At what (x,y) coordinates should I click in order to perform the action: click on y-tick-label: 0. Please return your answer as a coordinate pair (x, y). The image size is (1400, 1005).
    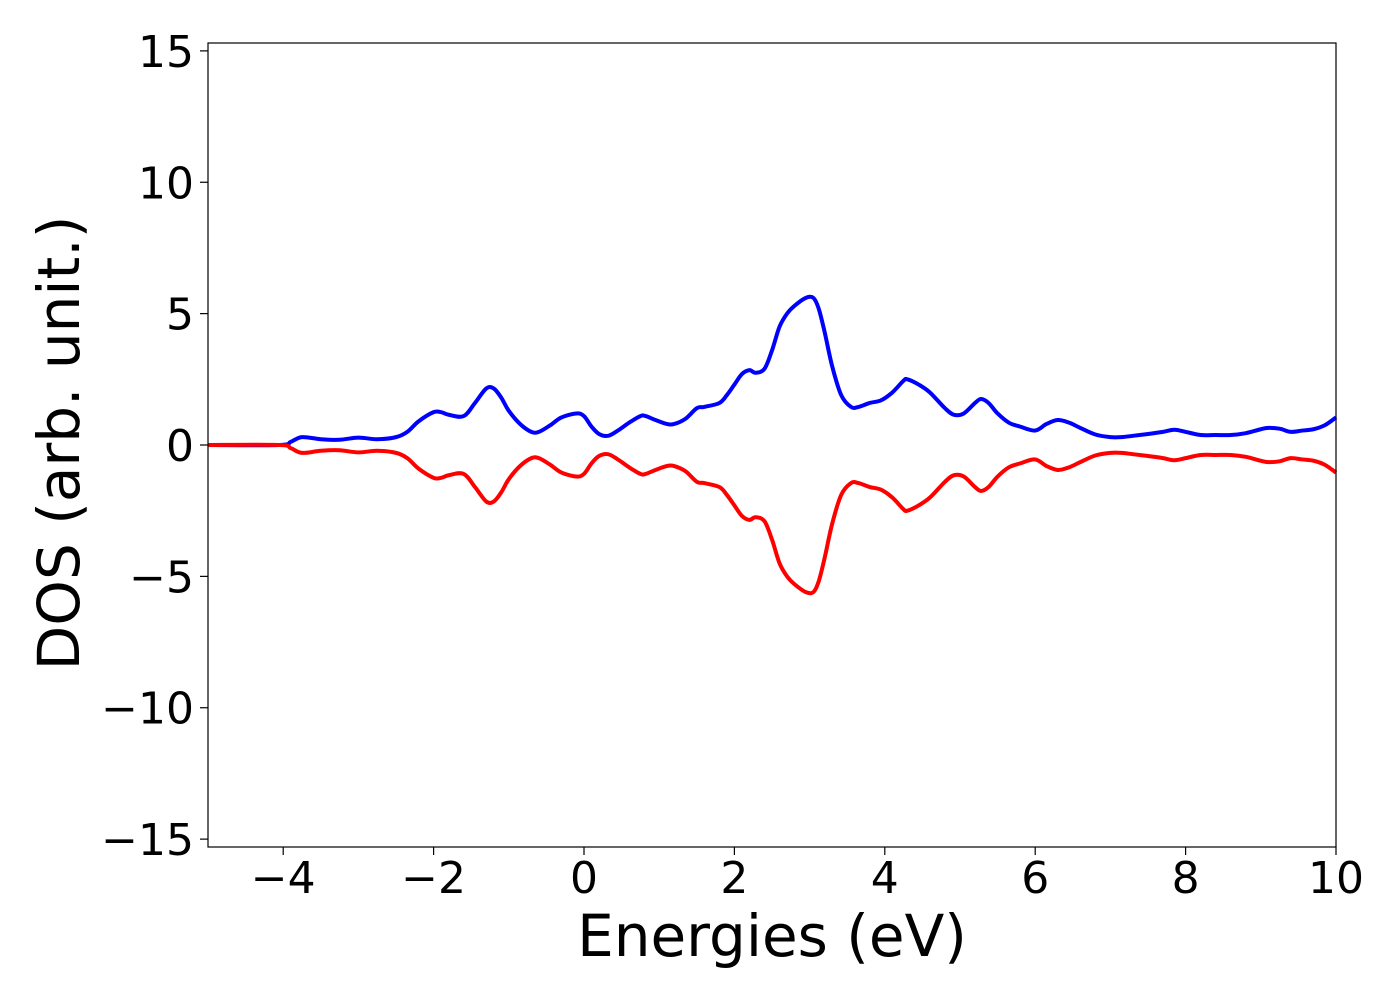
    Looking at the image, I should click on (180, 446).